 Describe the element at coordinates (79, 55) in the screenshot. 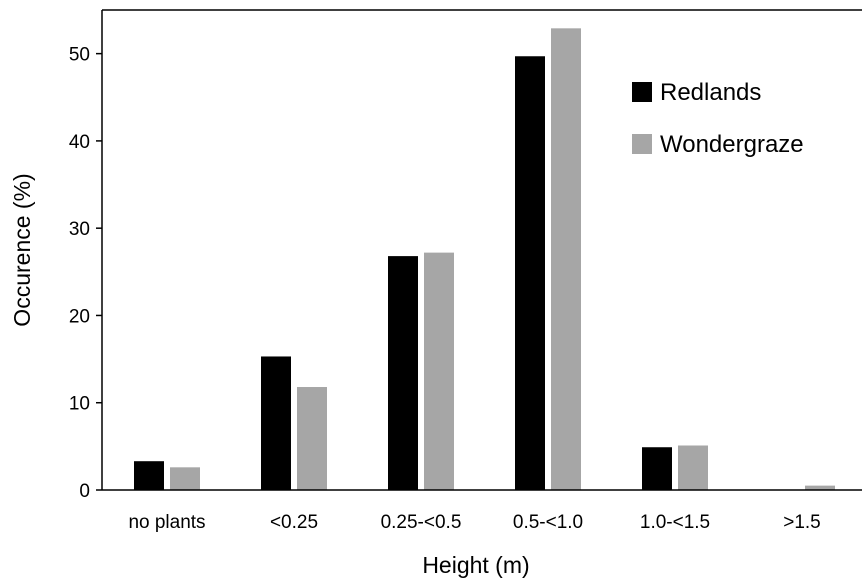

I see `y-tick-label: 50` at that location.